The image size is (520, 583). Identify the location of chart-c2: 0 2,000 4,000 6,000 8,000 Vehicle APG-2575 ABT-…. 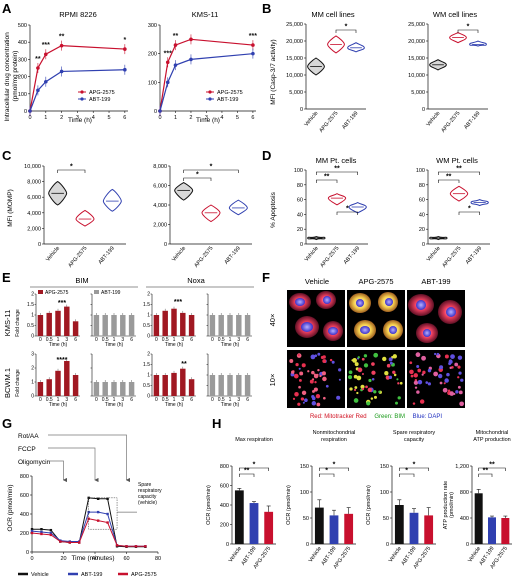
(202, 216).